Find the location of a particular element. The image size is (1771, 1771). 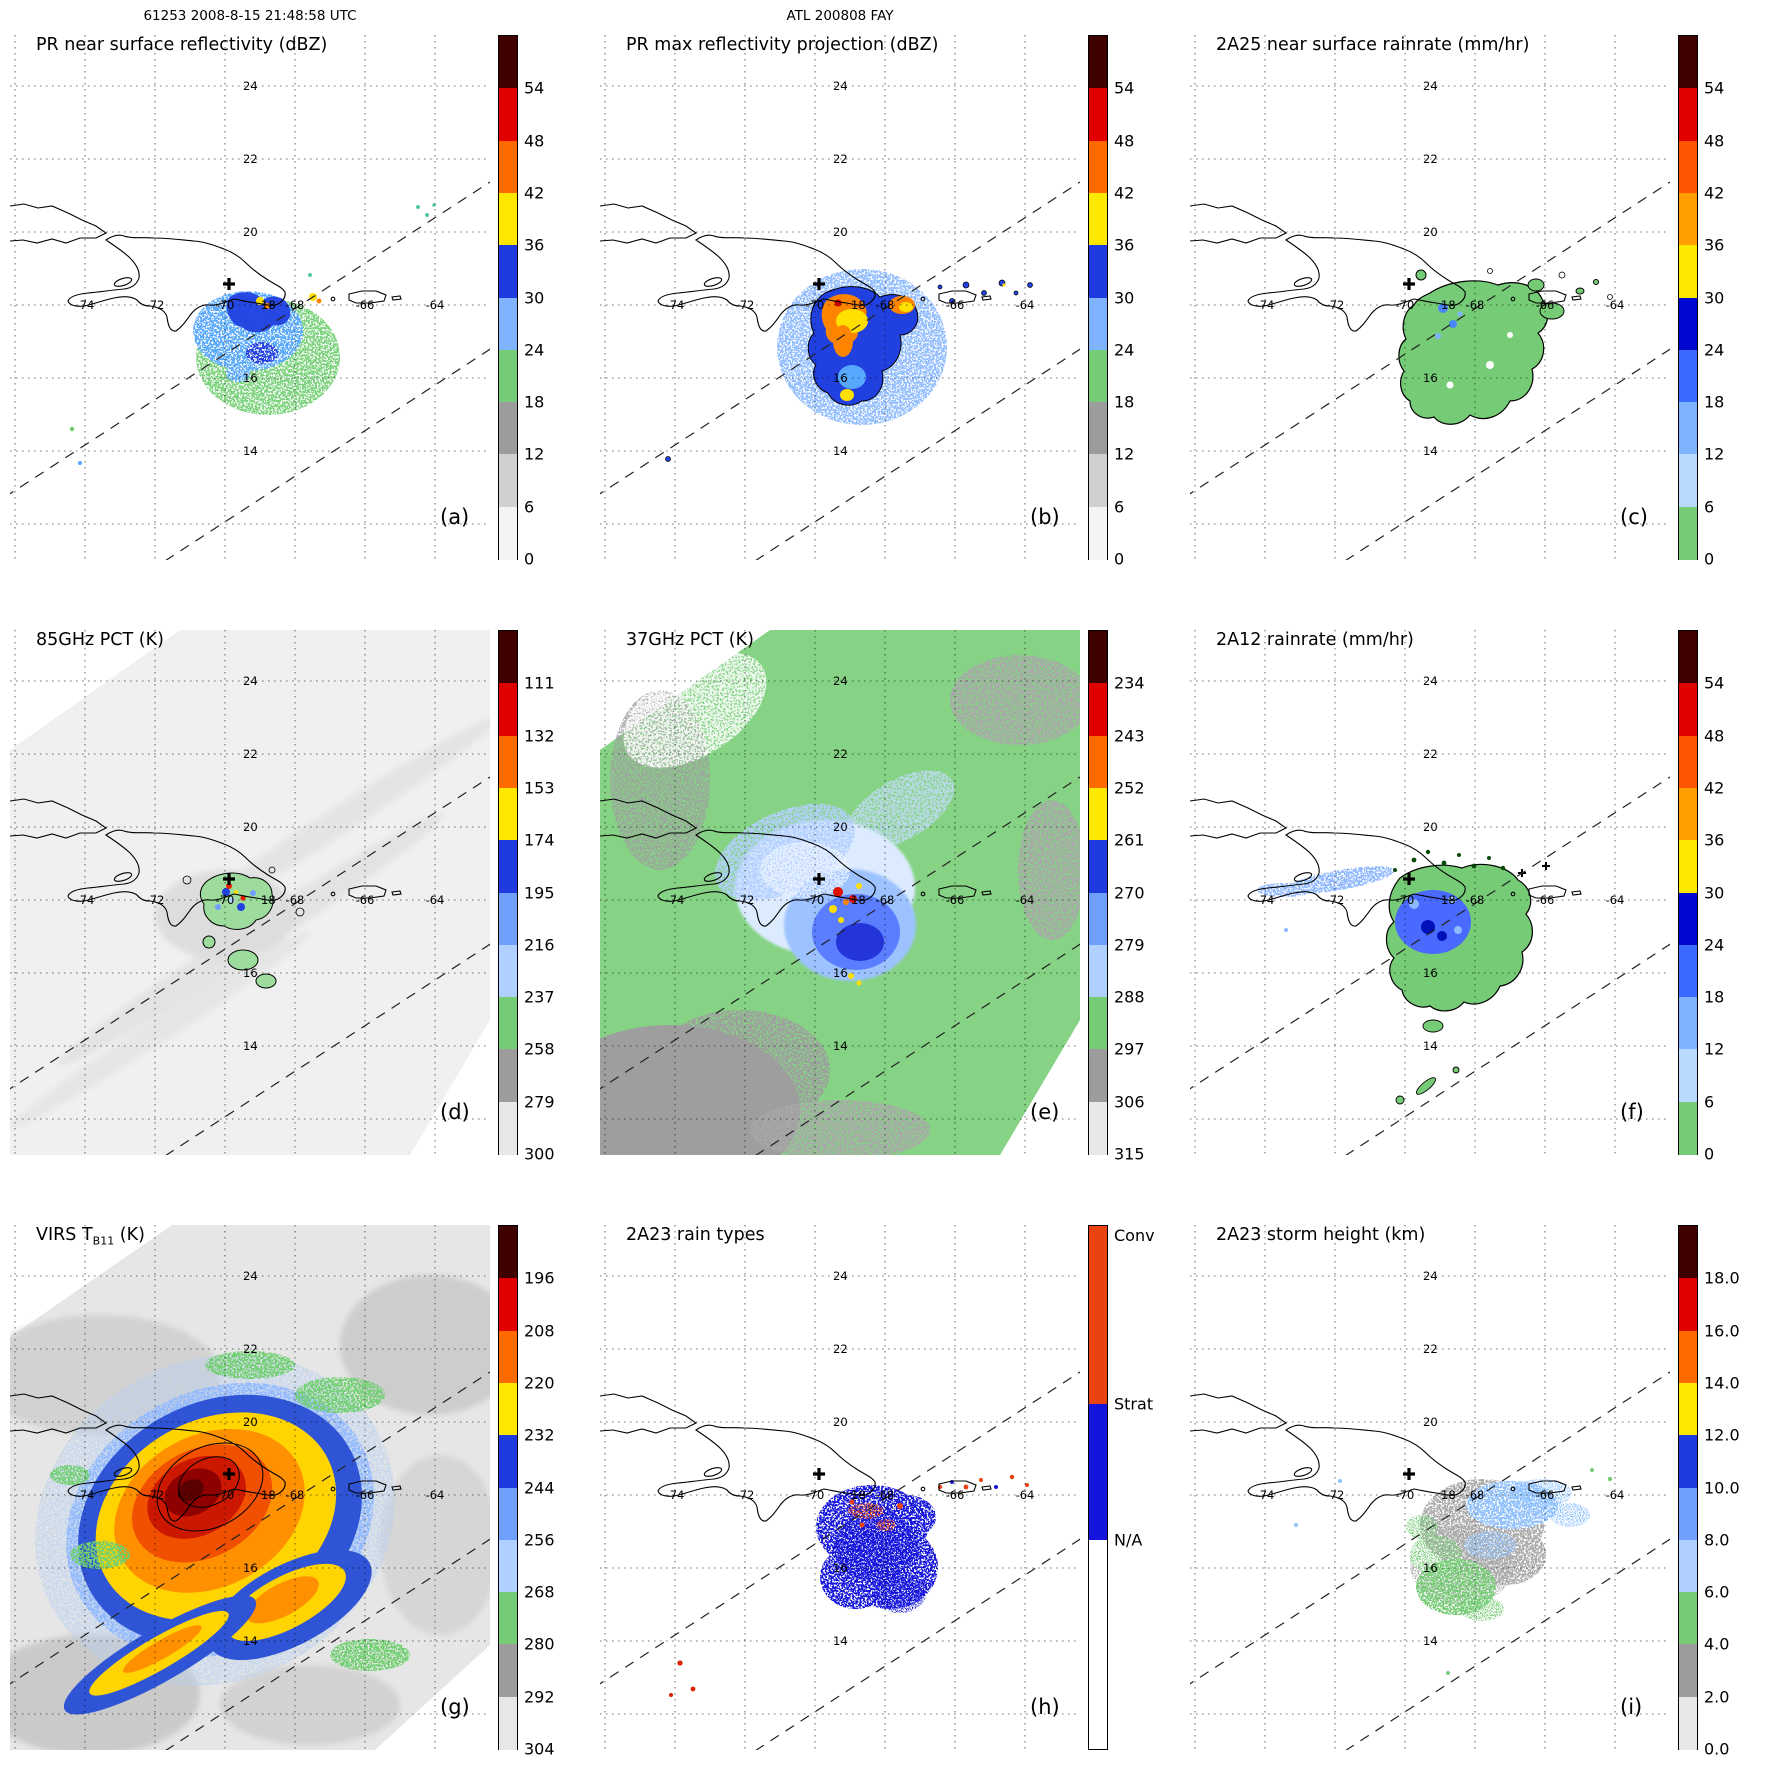

colorbar-h: Conv Strat N/A is located at coordinates (1121, 1487).